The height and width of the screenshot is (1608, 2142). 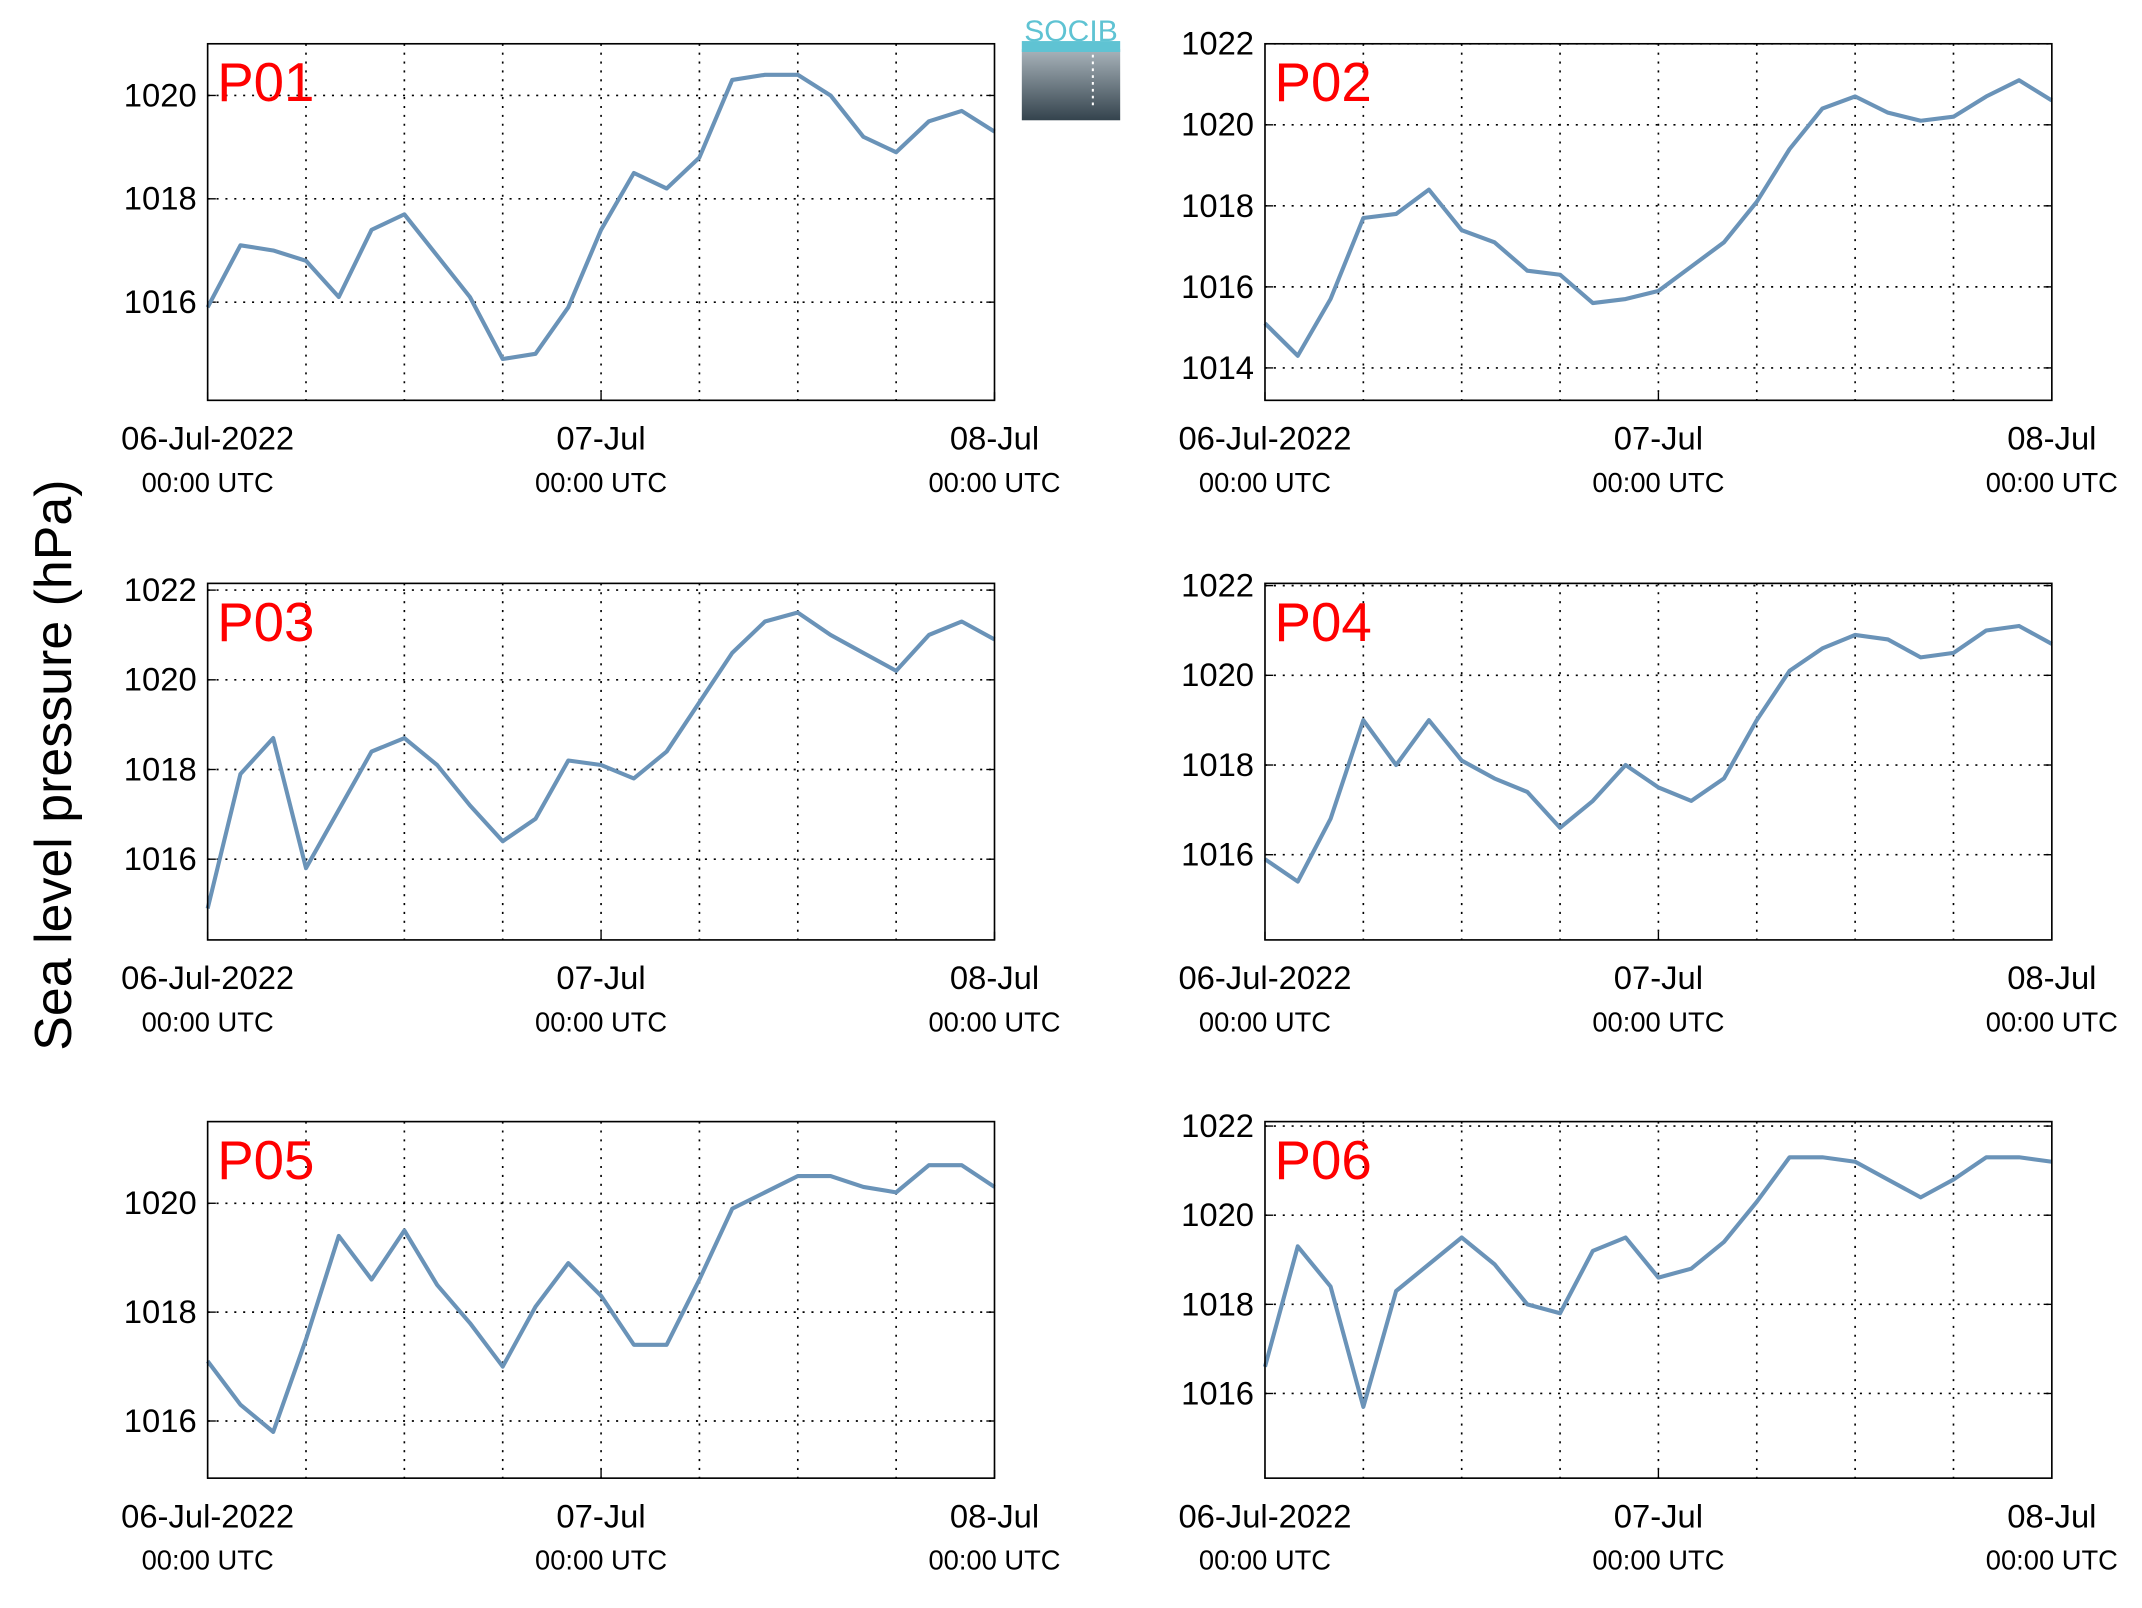 What do you see at coordinates (1071, 46) in the screenshot?
I see `logo-band` at bounding box center [1071, 46].